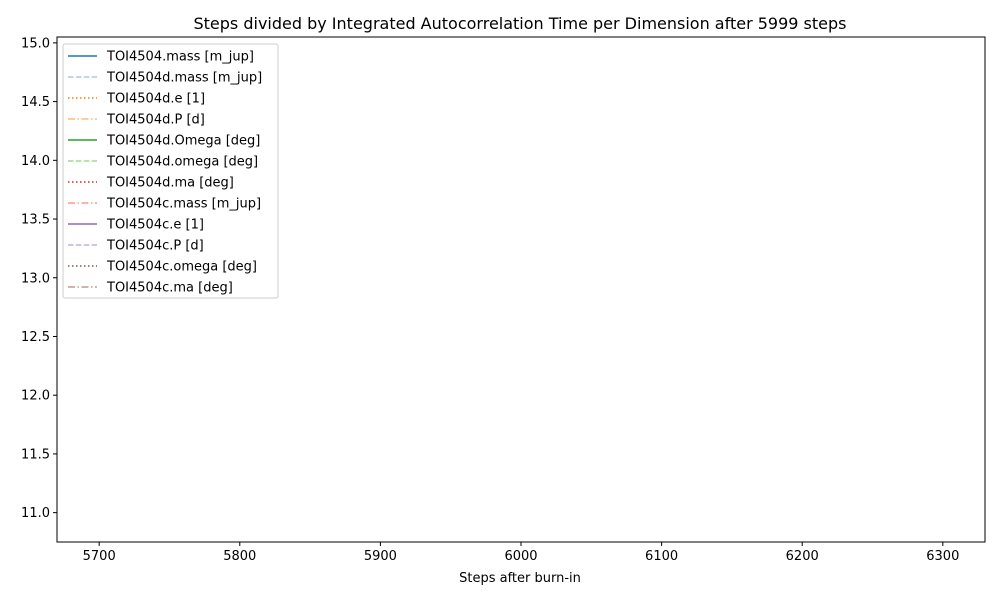 This screenshot has height=600, width=1000. What do you see at coordinates (239, 556) in the screenshot?
I see `x-tick-label: 5800` at bounding box center [239, 556].